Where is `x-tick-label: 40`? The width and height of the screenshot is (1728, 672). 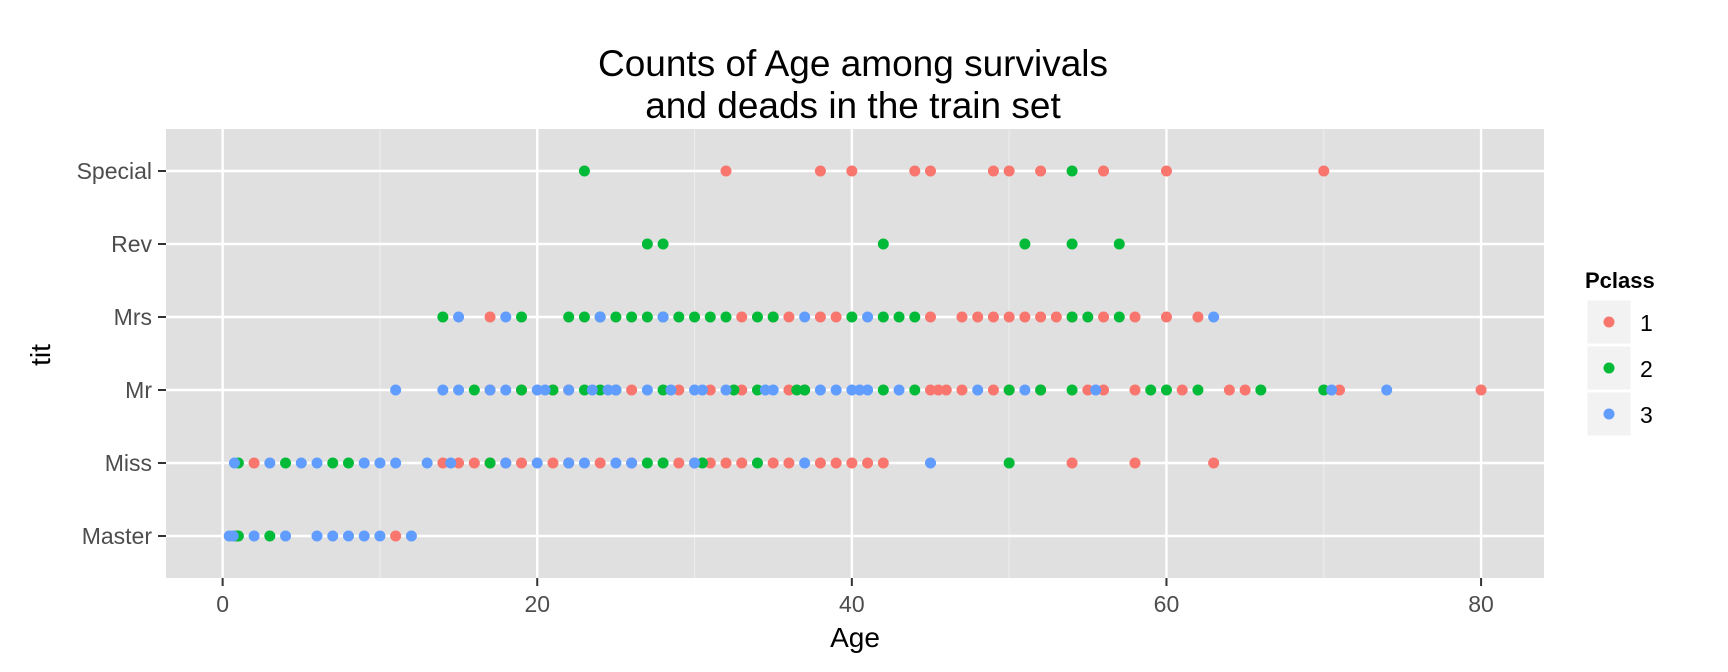
x-tick-label: 40 is located at coordinates (852, 604).